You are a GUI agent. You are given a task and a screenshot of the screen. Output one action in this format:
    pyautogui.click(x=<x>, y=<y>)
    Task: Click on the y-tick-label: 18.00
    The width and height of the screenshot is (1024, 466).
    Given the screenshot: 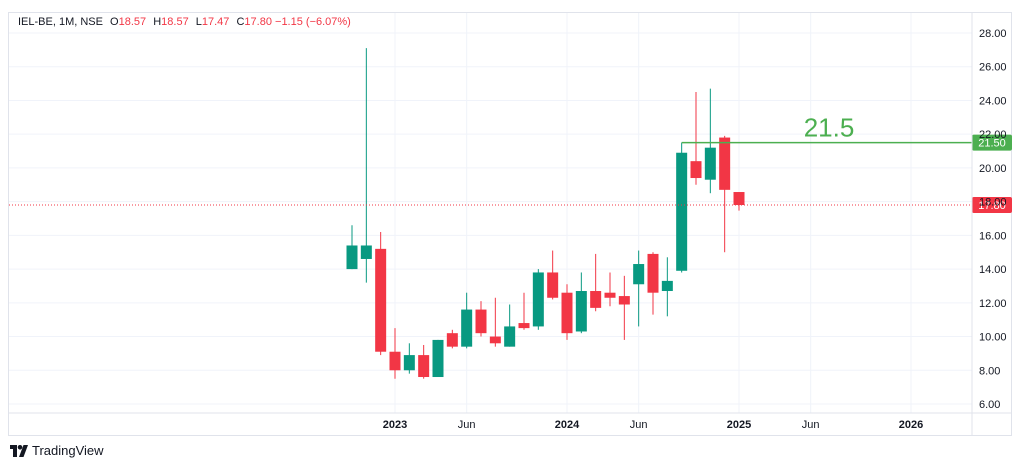 What is the action you would take?
    pyautogui.click(x=993, y=203)
    